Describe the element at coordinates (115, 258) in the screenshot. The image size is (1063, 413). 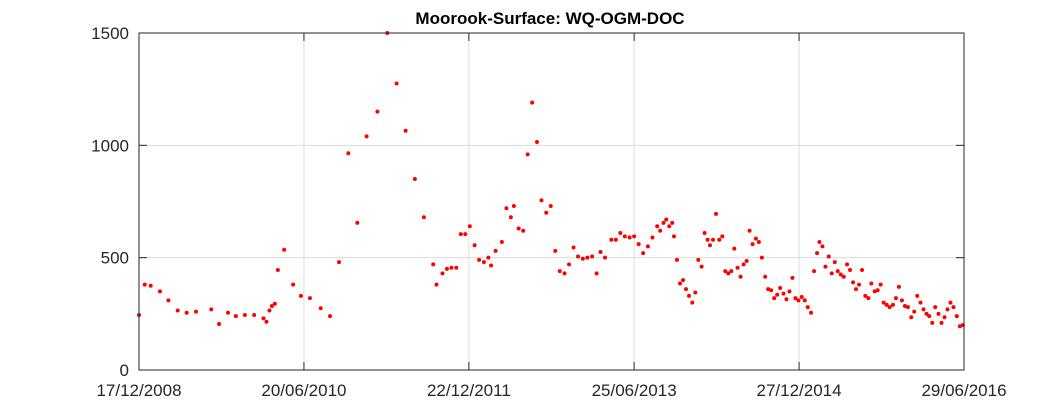
I see `y-tick-label: 500` at that location.